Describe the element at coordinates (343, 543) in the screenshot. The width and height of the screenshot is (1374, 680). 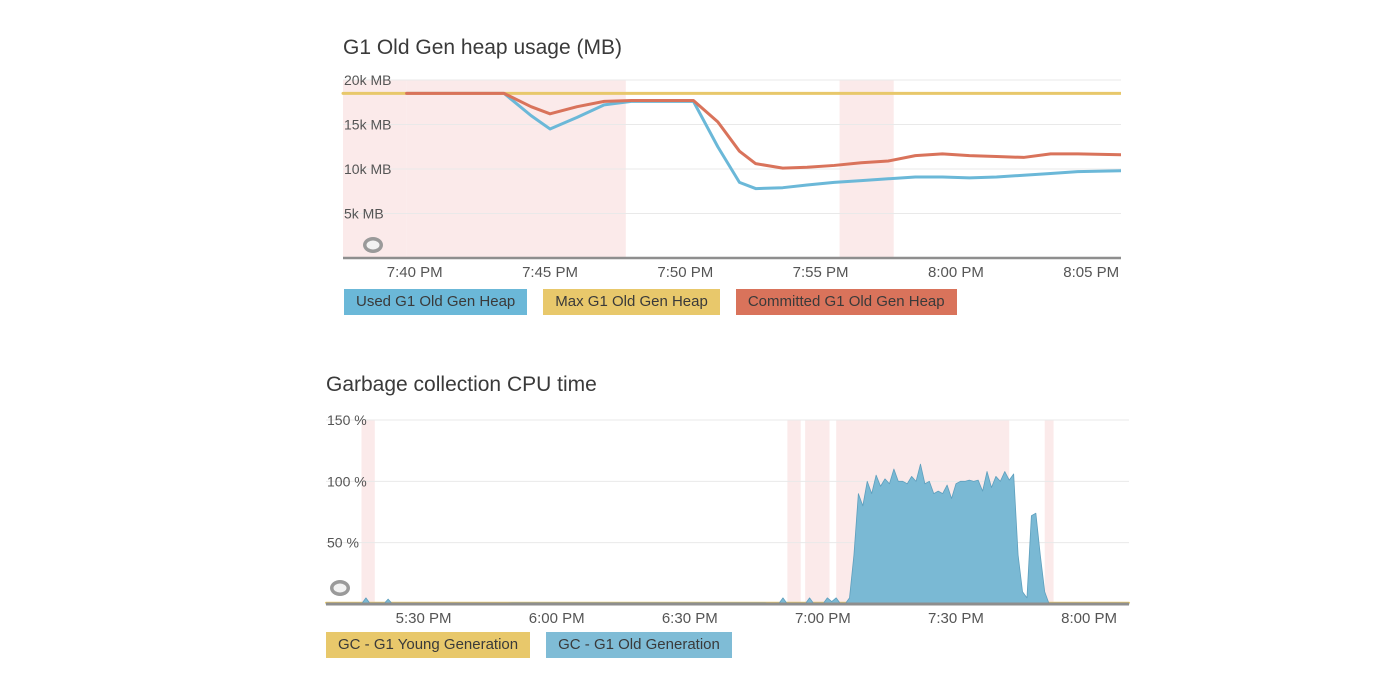
I see `gc-y-tick-label: 50 %` at that location.